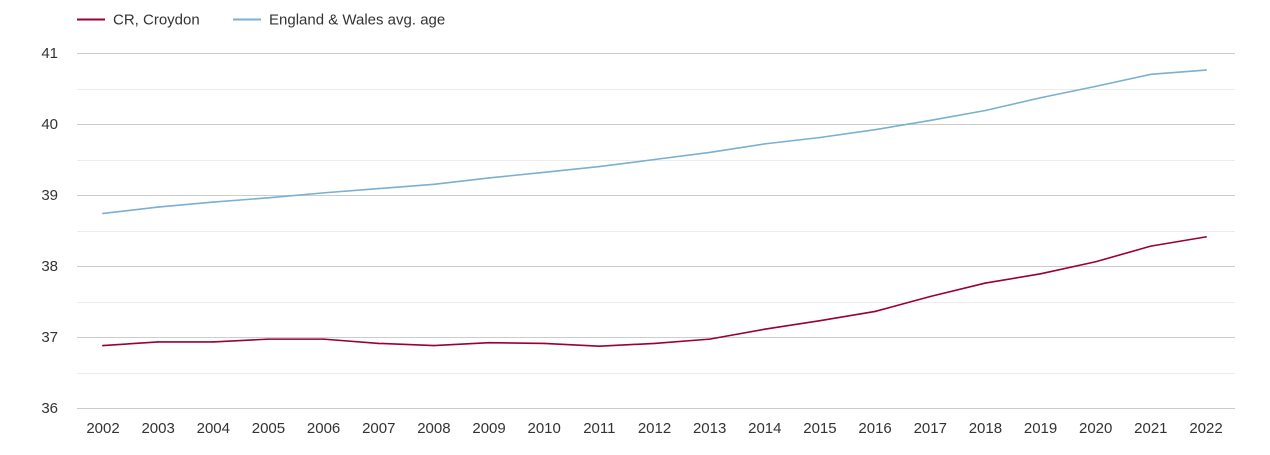  Describe the element at coordinates (764, 428) in the screenshot. I see `x-tick-label: 2014` at that location.